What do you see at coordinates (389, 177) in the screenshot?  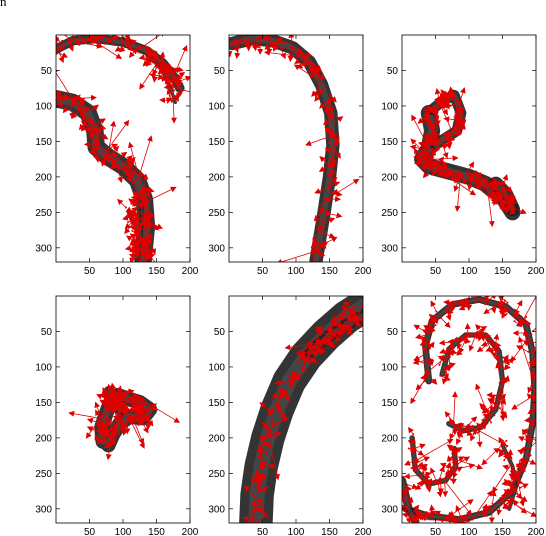 I see `y-tick-label: 200` at bounding box center [389, 177].